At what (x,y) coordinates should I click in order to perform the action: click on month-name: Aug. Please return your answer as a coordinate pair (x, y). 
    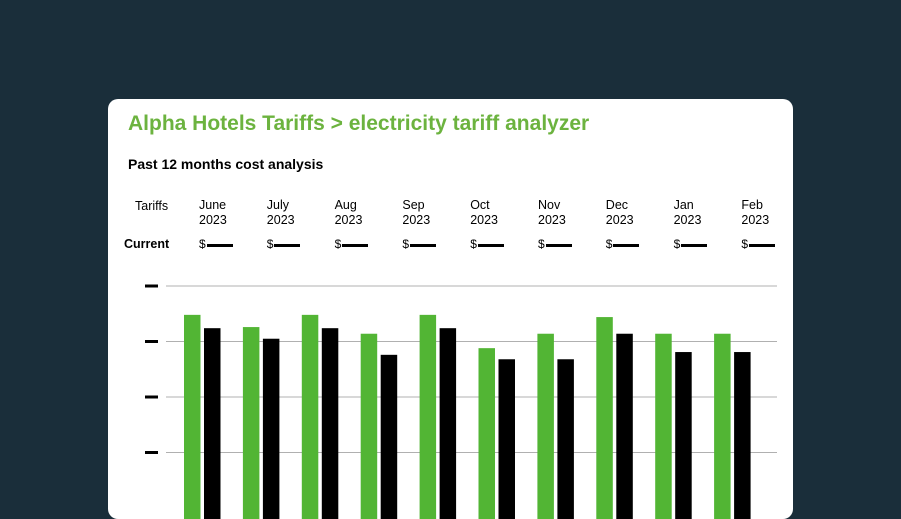
    Looking at the image, I should click on (345, 205).